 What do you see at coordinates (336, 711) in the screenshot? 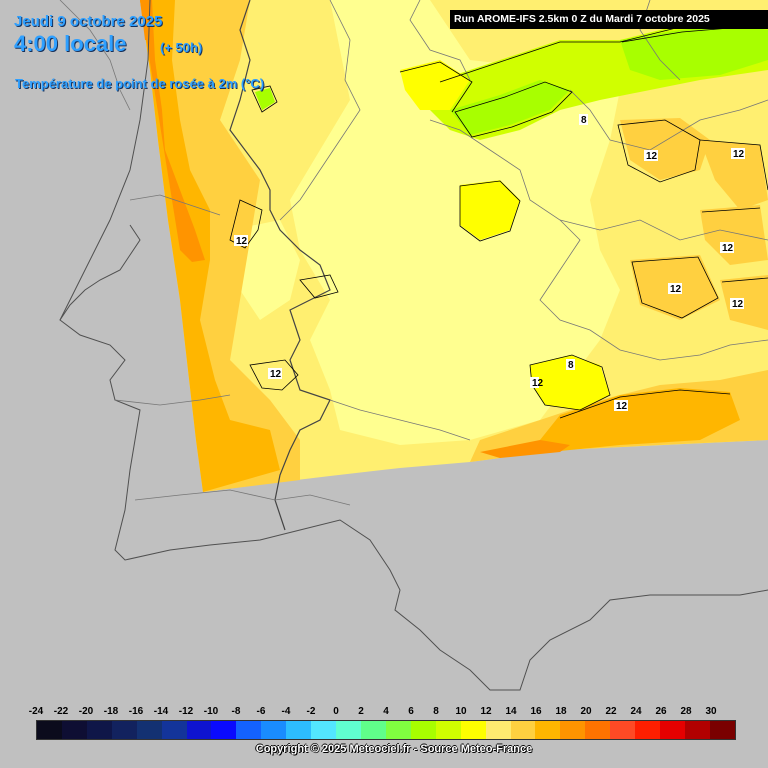
I see `legend-label: 0` at bounding box center [336, 711].